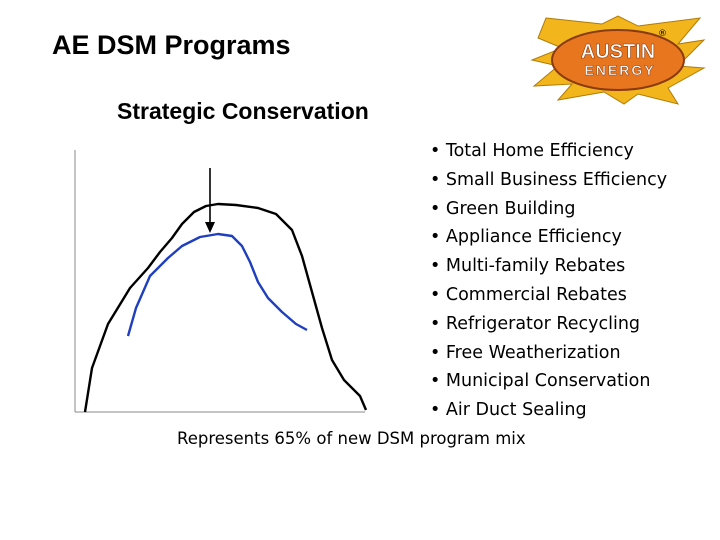 This screenshot has width=720, height=540. Describe the element at coordinates (549, 179) in the screenshot. I see `program-item: • Small Business Efficiency` at that location.